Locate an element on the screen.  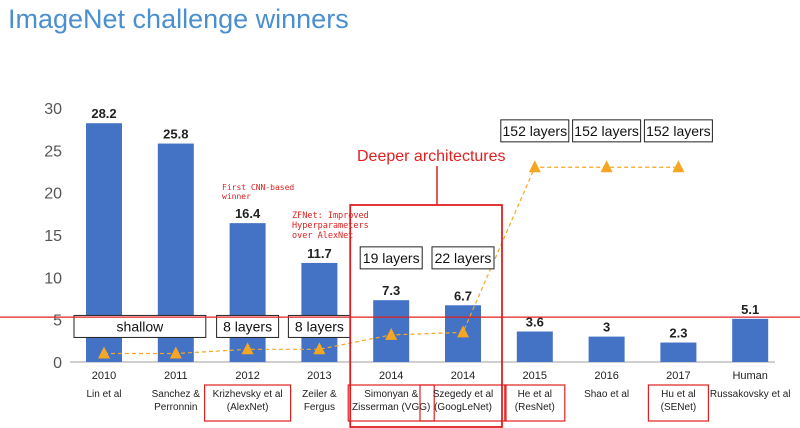
x-tick-label: 2012 is located at coordinates (247, 376).